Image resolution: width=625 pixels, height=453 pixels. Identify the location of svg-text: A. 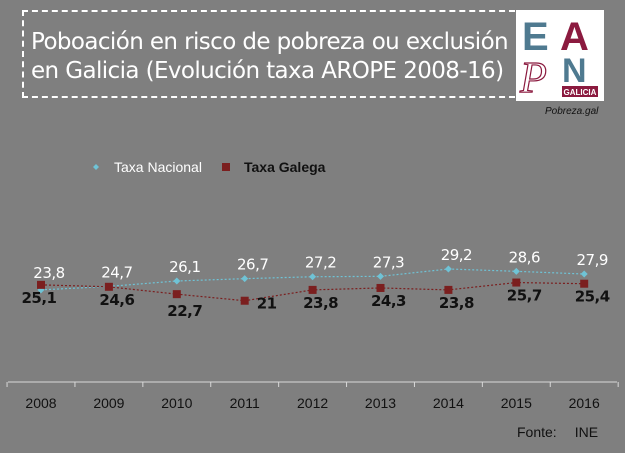
(574, 37).